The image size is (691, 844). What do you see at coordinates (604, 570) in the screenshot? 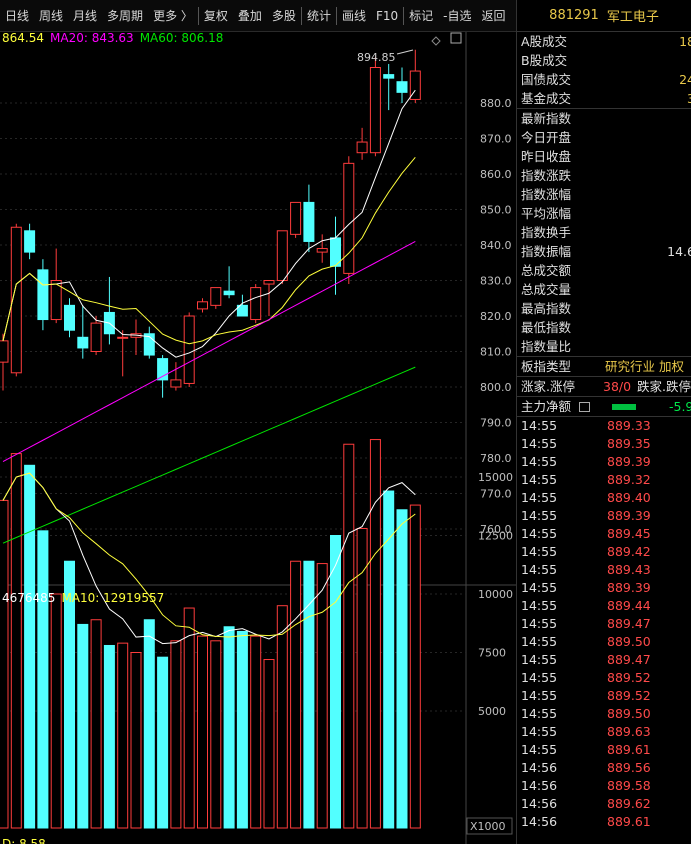
I see `tick-row: 14:55 889.43` at bounding box center [604, 570].